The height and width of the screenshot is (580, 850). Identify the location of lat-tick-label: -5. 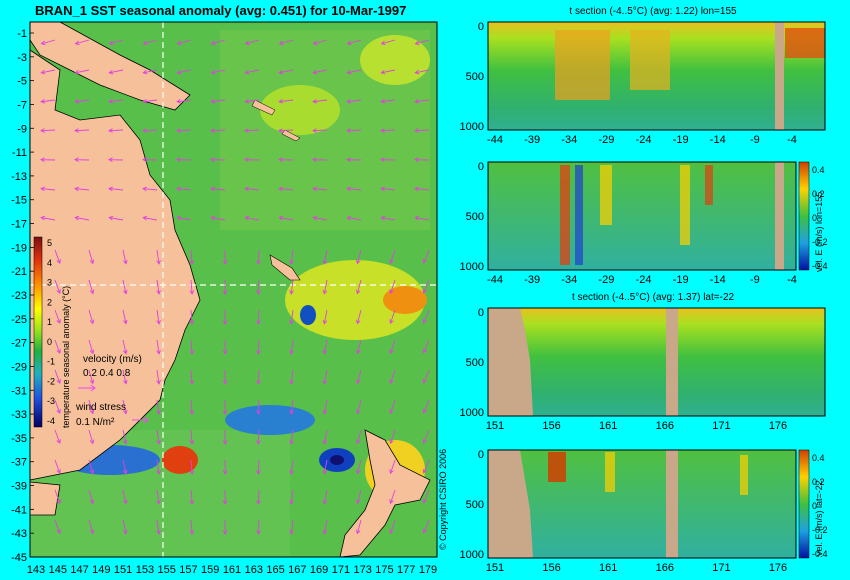
(22, 82).